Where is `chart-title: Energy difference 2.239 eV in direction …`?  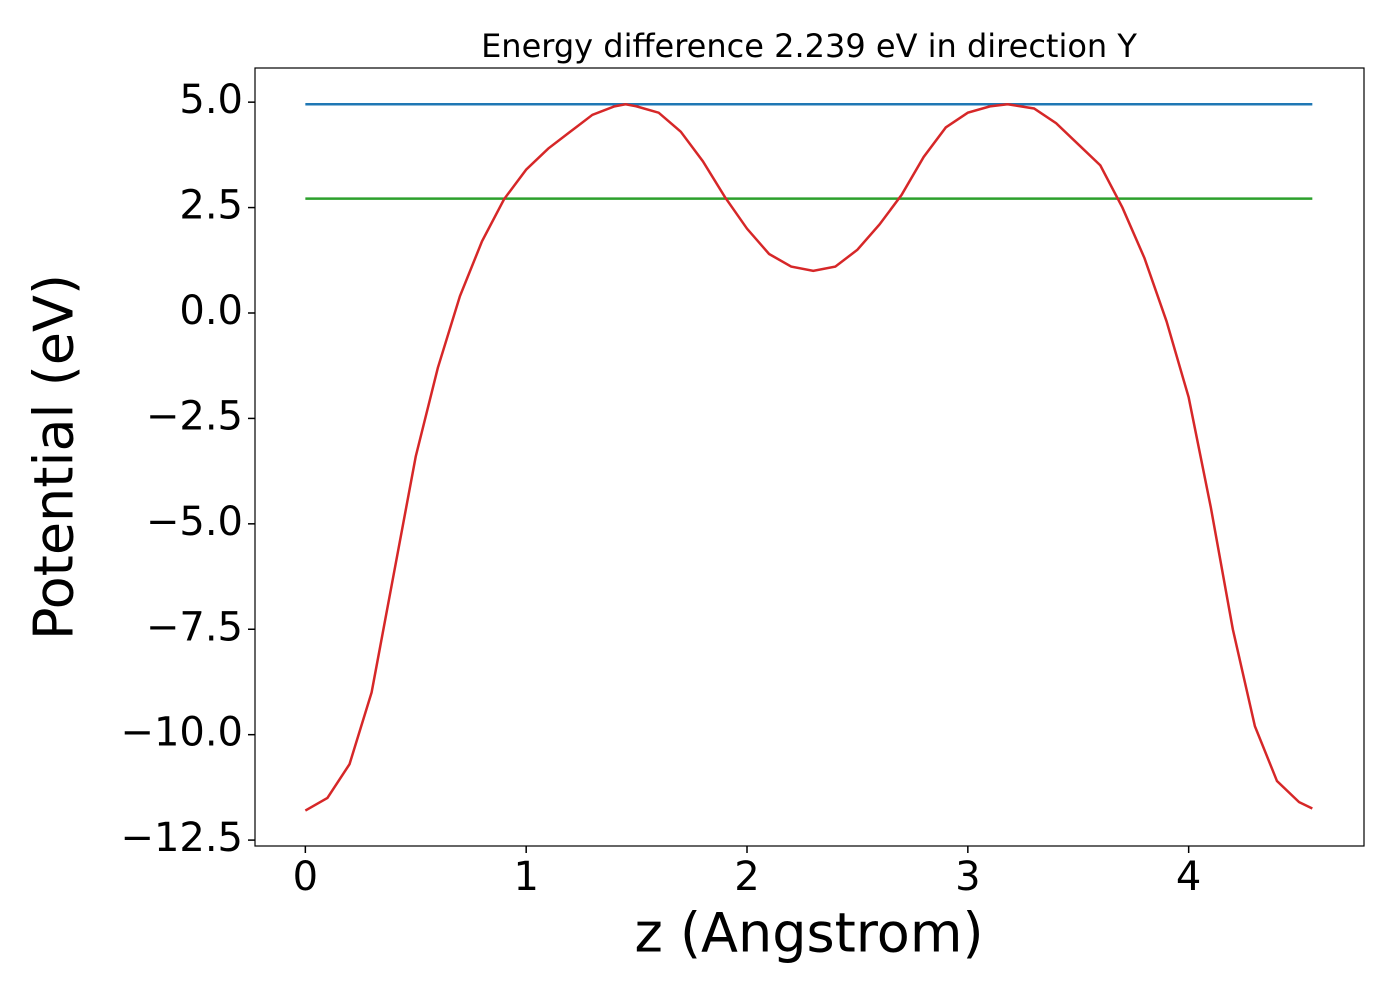 chart-title: Energy difference 2.239 eV in direction … is located at coordinates (809, 46).